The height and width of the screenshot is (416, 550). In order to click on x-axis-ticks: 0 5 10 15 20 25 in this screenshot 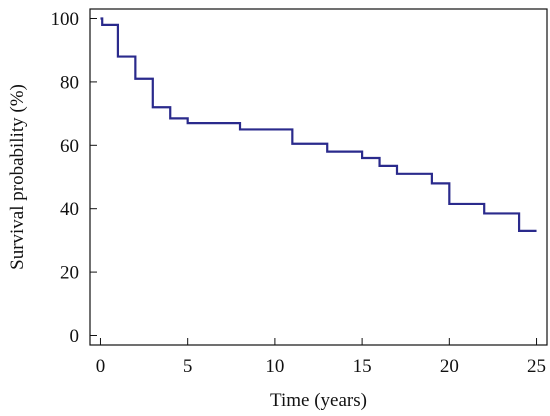, I will do `click(321, 357)`.